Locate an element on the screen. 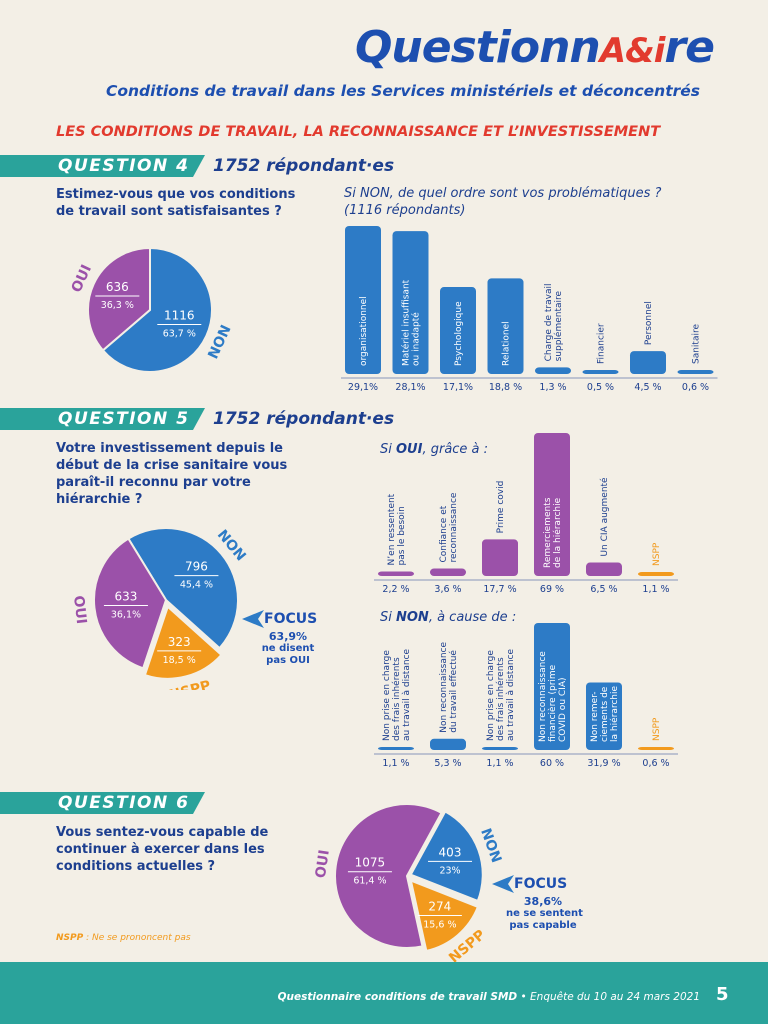  q5-oui-bars-category-1-0: Confiance et is located at coordinates (444, 533).